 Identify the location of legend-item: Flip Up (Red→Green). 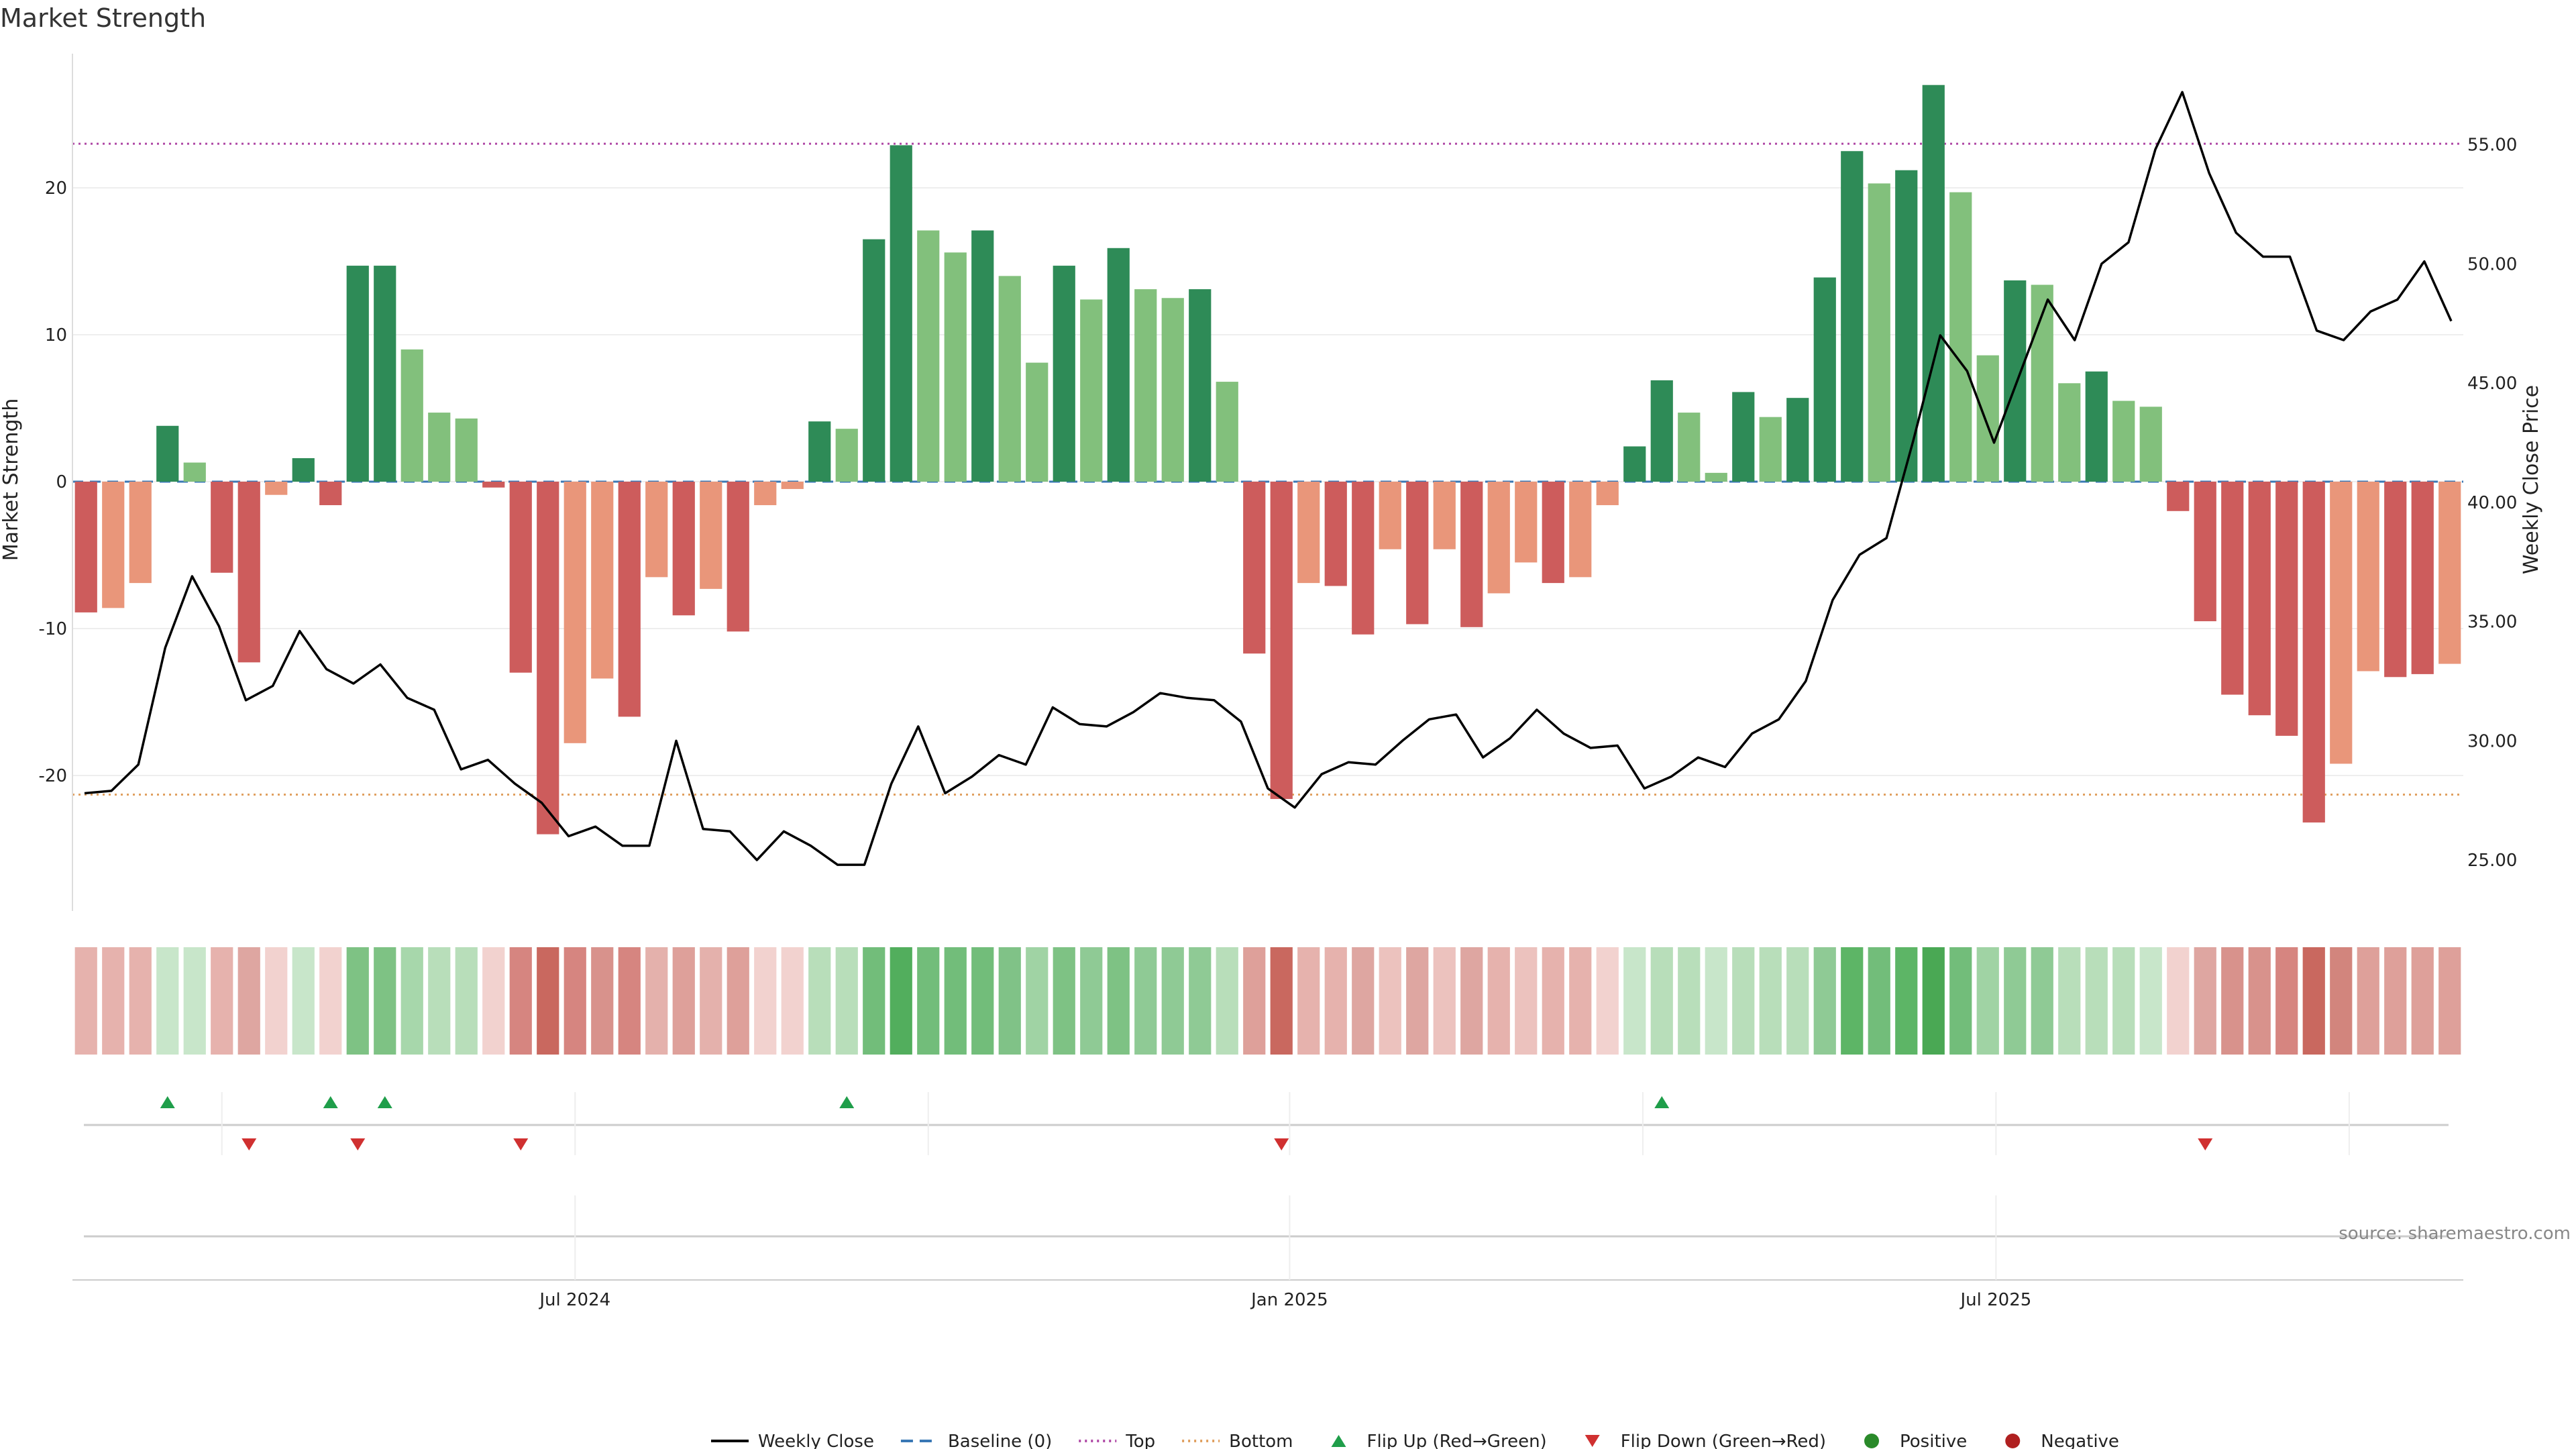
(1439, 1440).